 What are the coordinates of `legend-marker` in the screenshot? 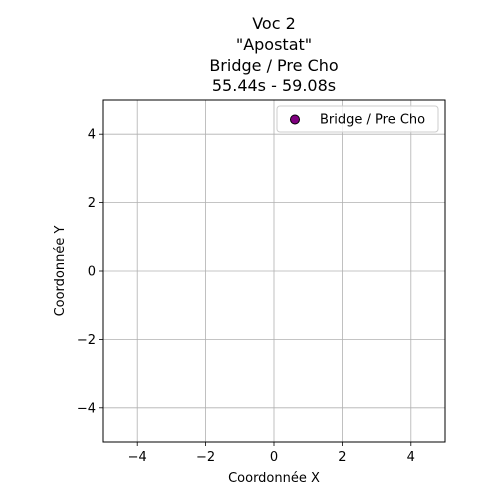 It's located at (295, 119).